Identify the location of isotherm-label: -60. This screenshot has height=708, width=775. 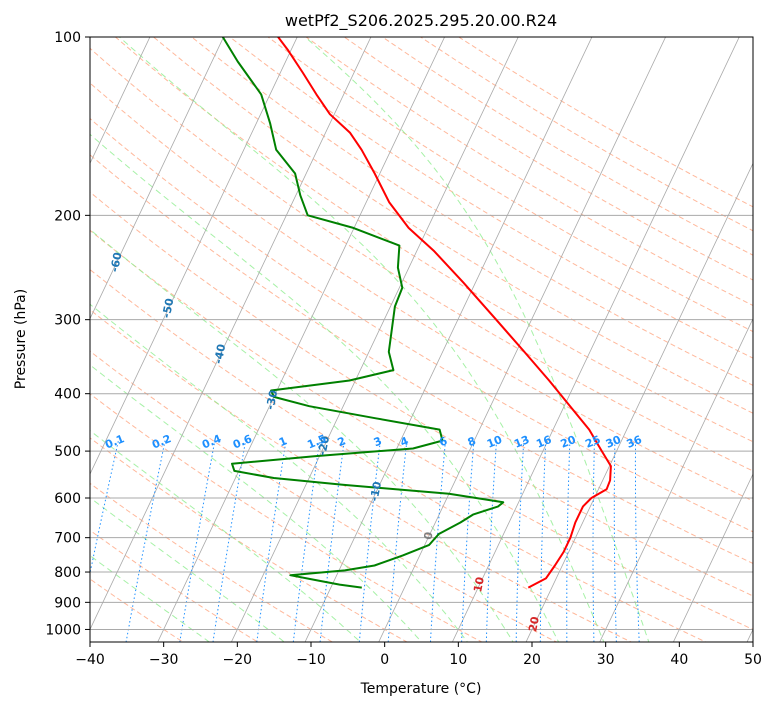
(116, 262).